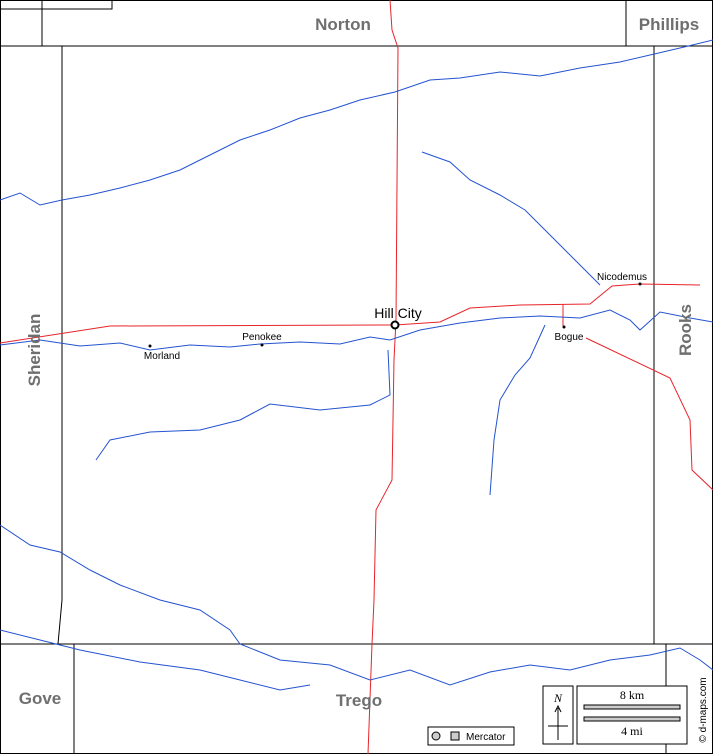 The width and height of the screenshot is (713, 754). I want to click on town-label: Bogue, so click(569, 337).